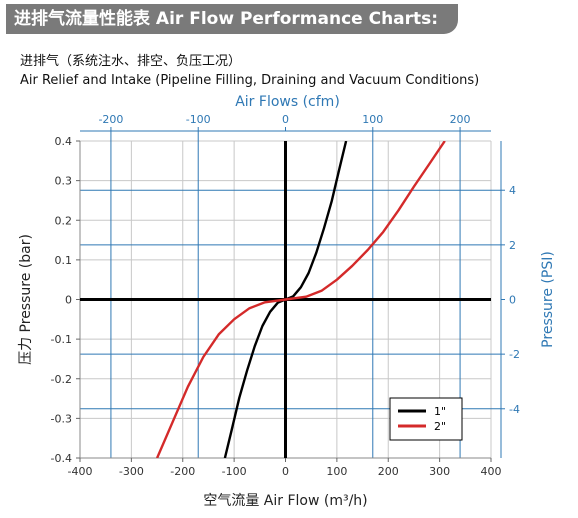 The image size is (578, 518). What do you see at coordinates (440, 426) in the screenshot?
I see `legend-label-2: 2"` at bounding box center [440, 426].